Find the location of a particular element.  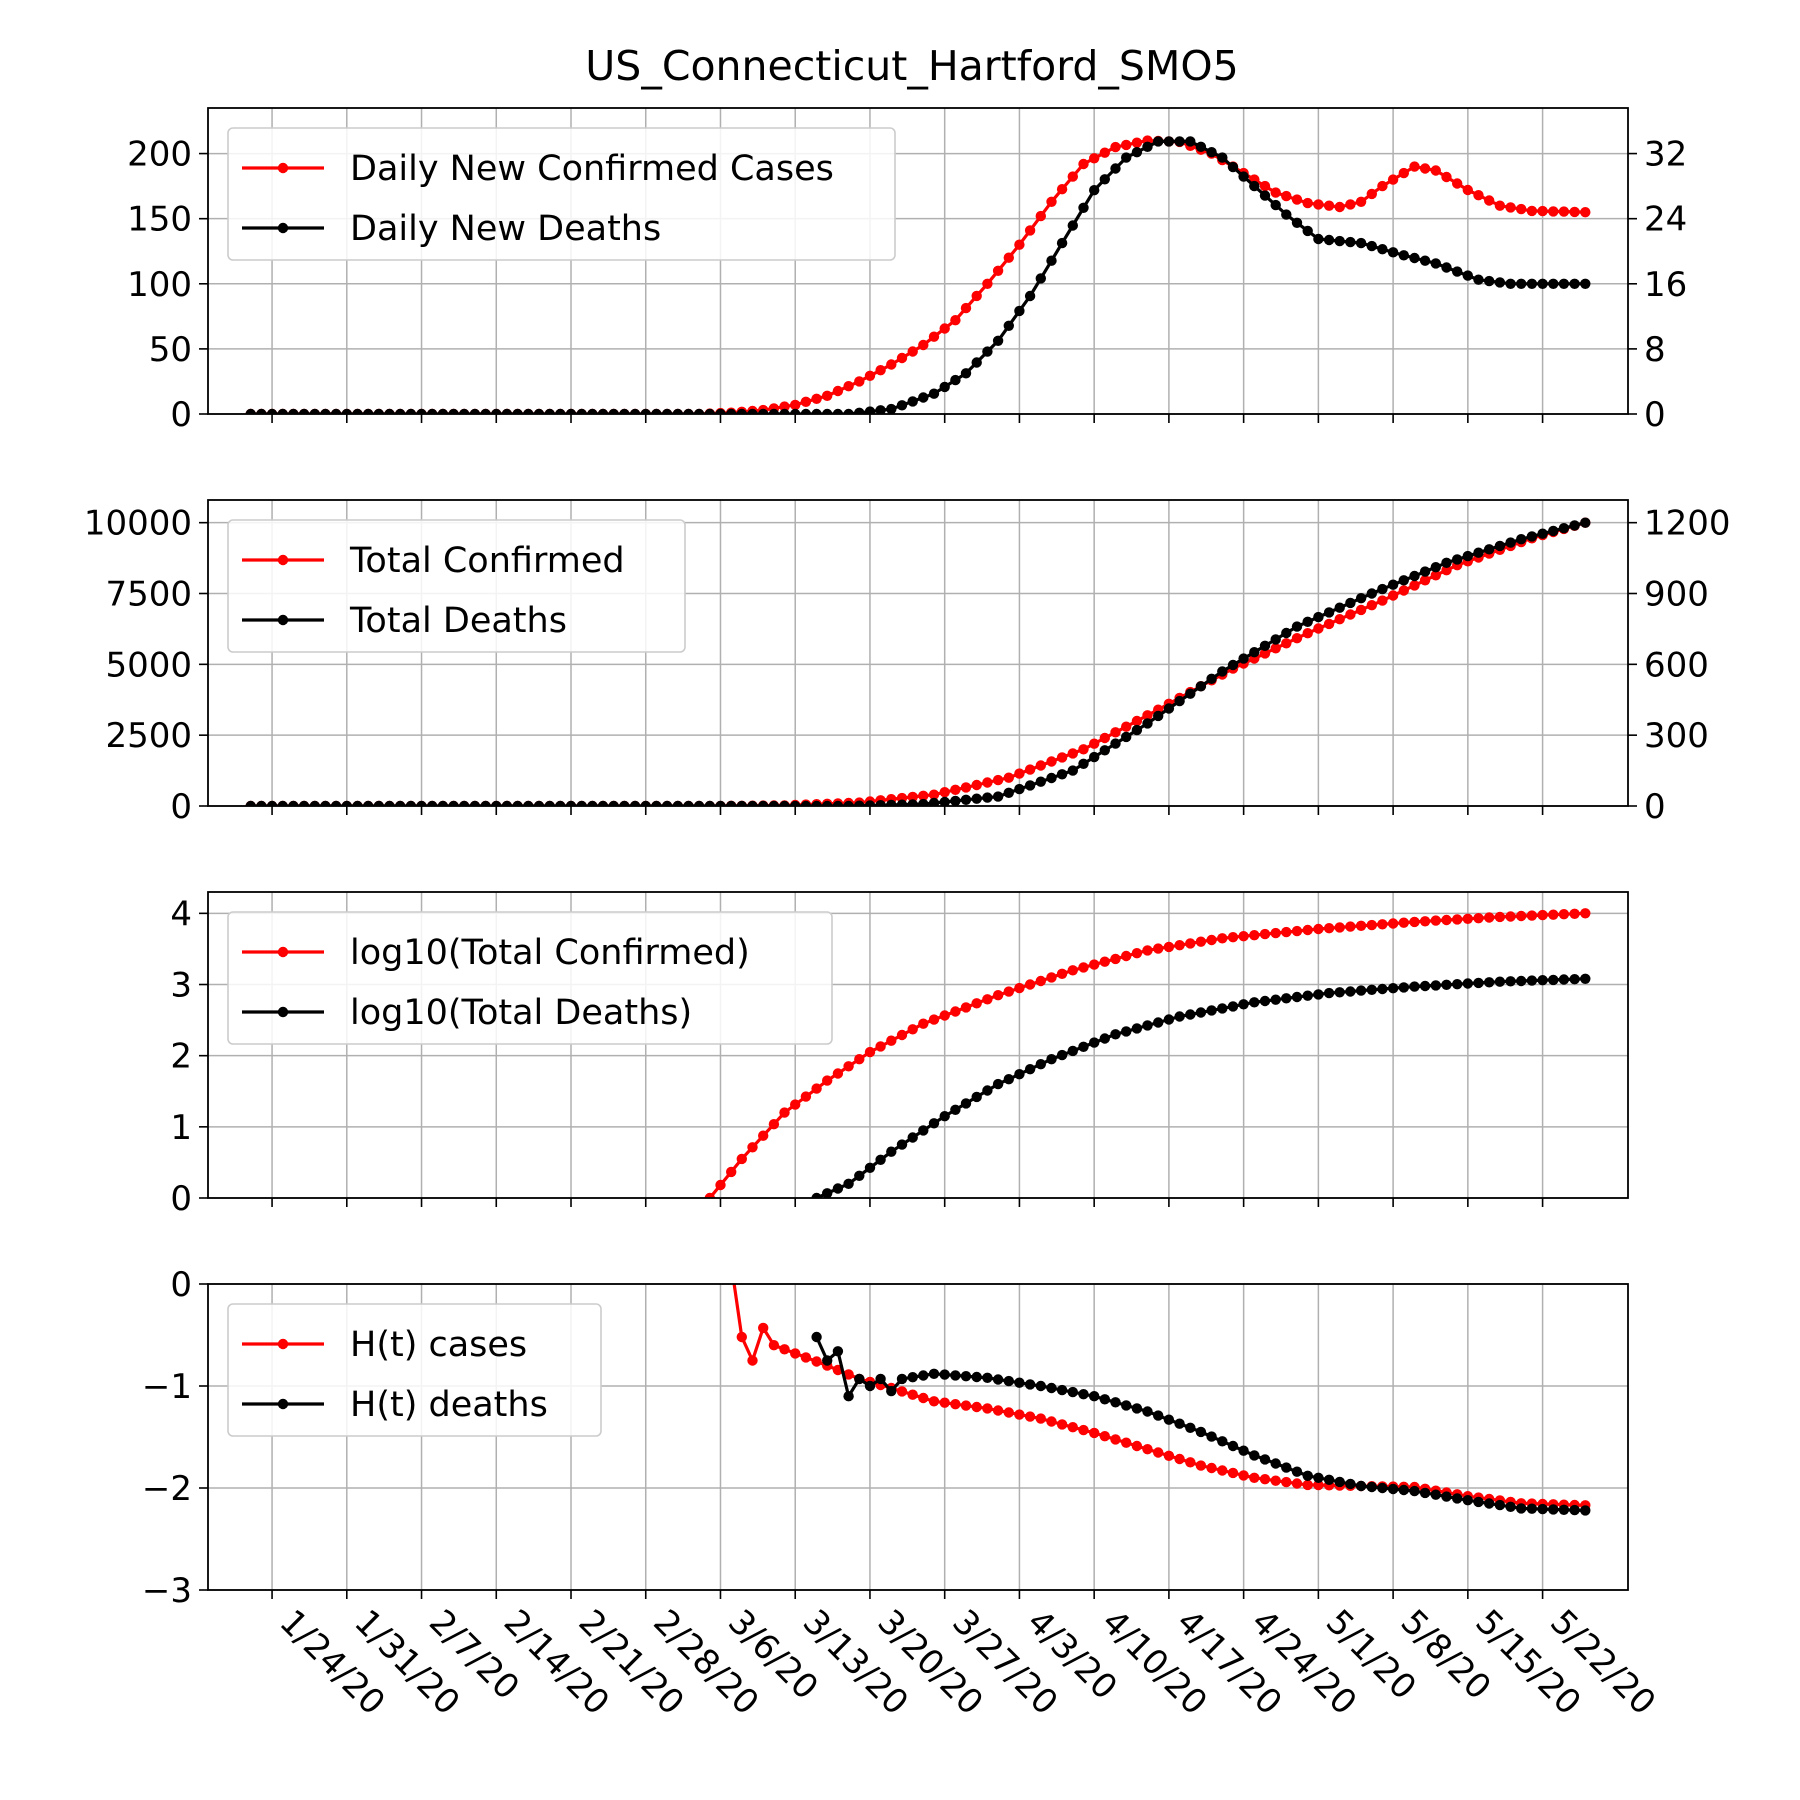

y-tick-label: 0 is located at coordinates (181, 415).